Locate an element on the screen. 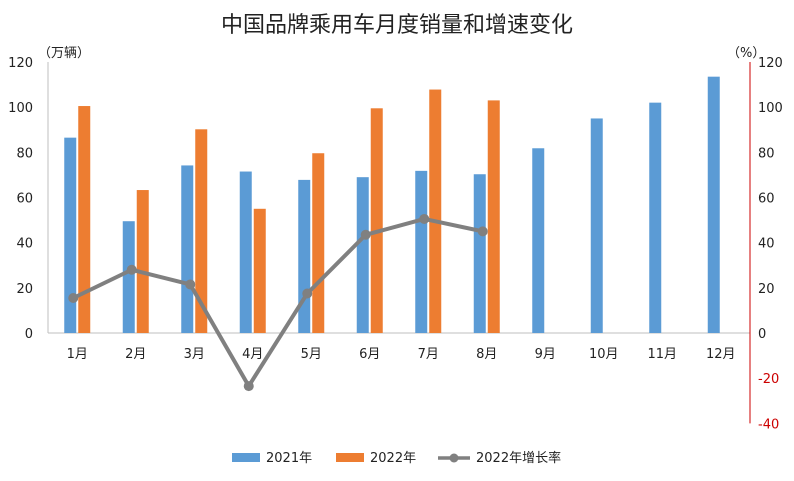 The width and height of the screenshot is (794, 481). left-y-tick-label: 60 is located at coordinates (24, 199).